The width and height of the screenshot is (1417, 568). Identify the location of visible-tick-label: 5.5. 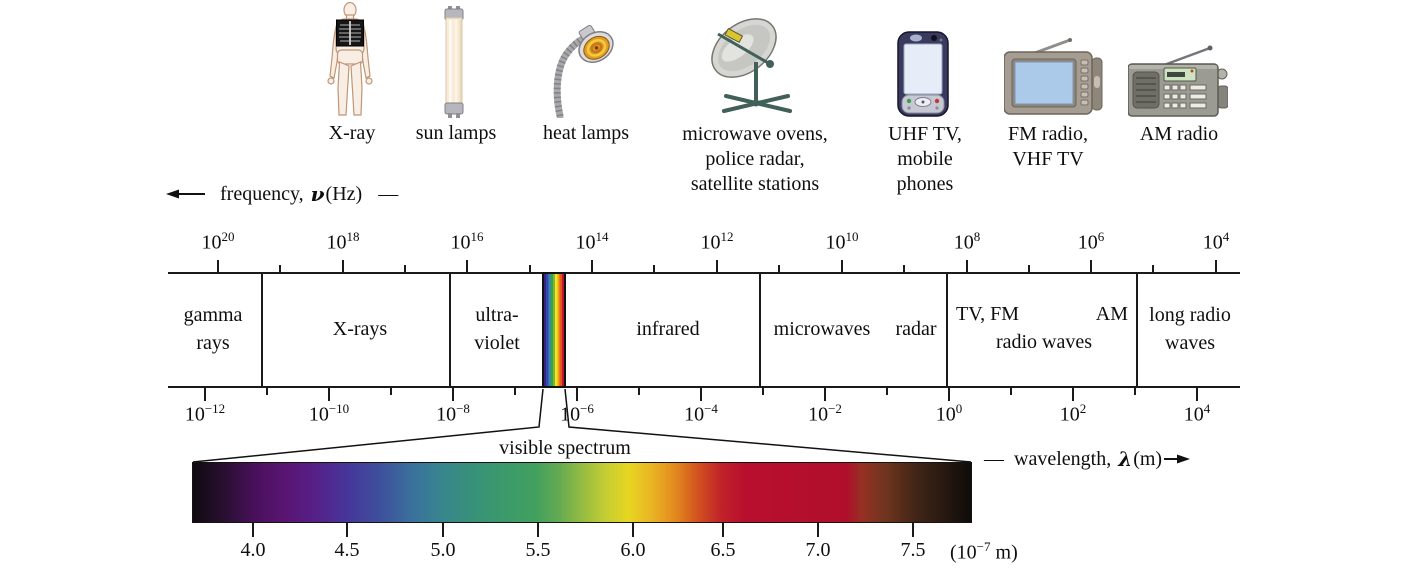
(538, 550).